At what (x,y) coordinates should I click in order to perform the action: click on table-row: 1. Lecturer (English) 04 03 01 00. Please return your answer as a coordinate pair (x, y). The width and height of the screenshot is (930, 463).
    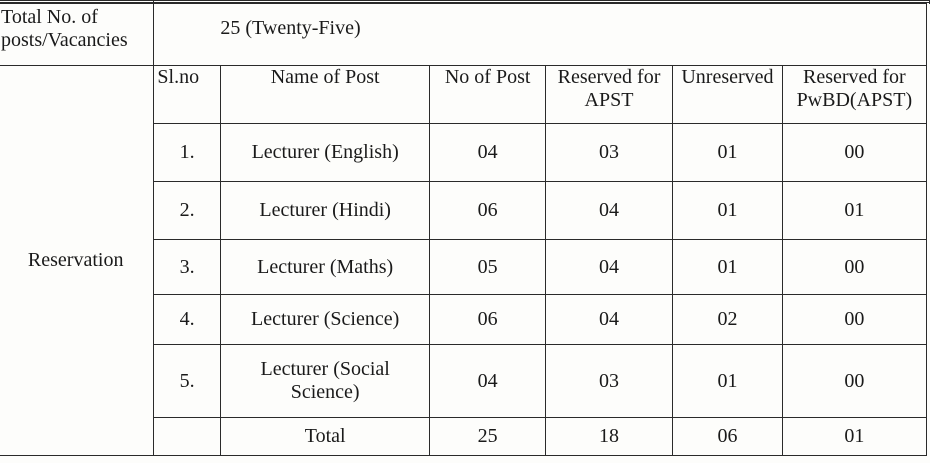
    Looking at the image, I should click on (464, 152).